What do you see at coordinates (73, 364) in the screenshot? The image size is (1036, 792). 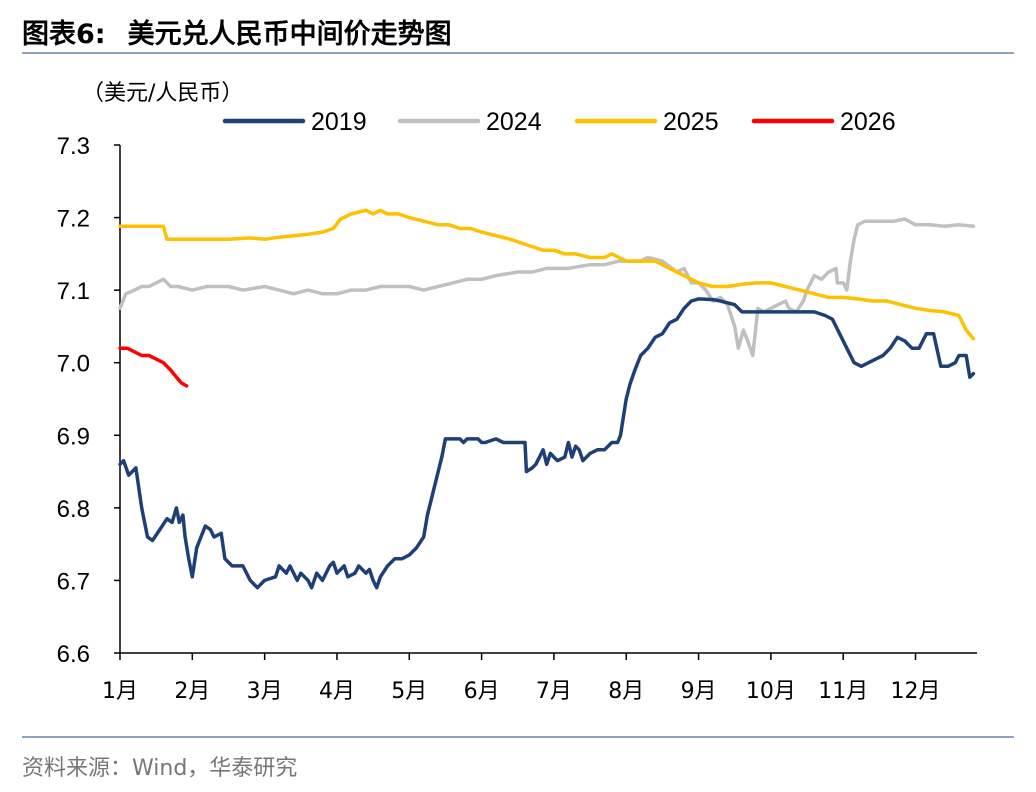 I see `y-tick-label: 7.0` at bounding box center [73, 364].